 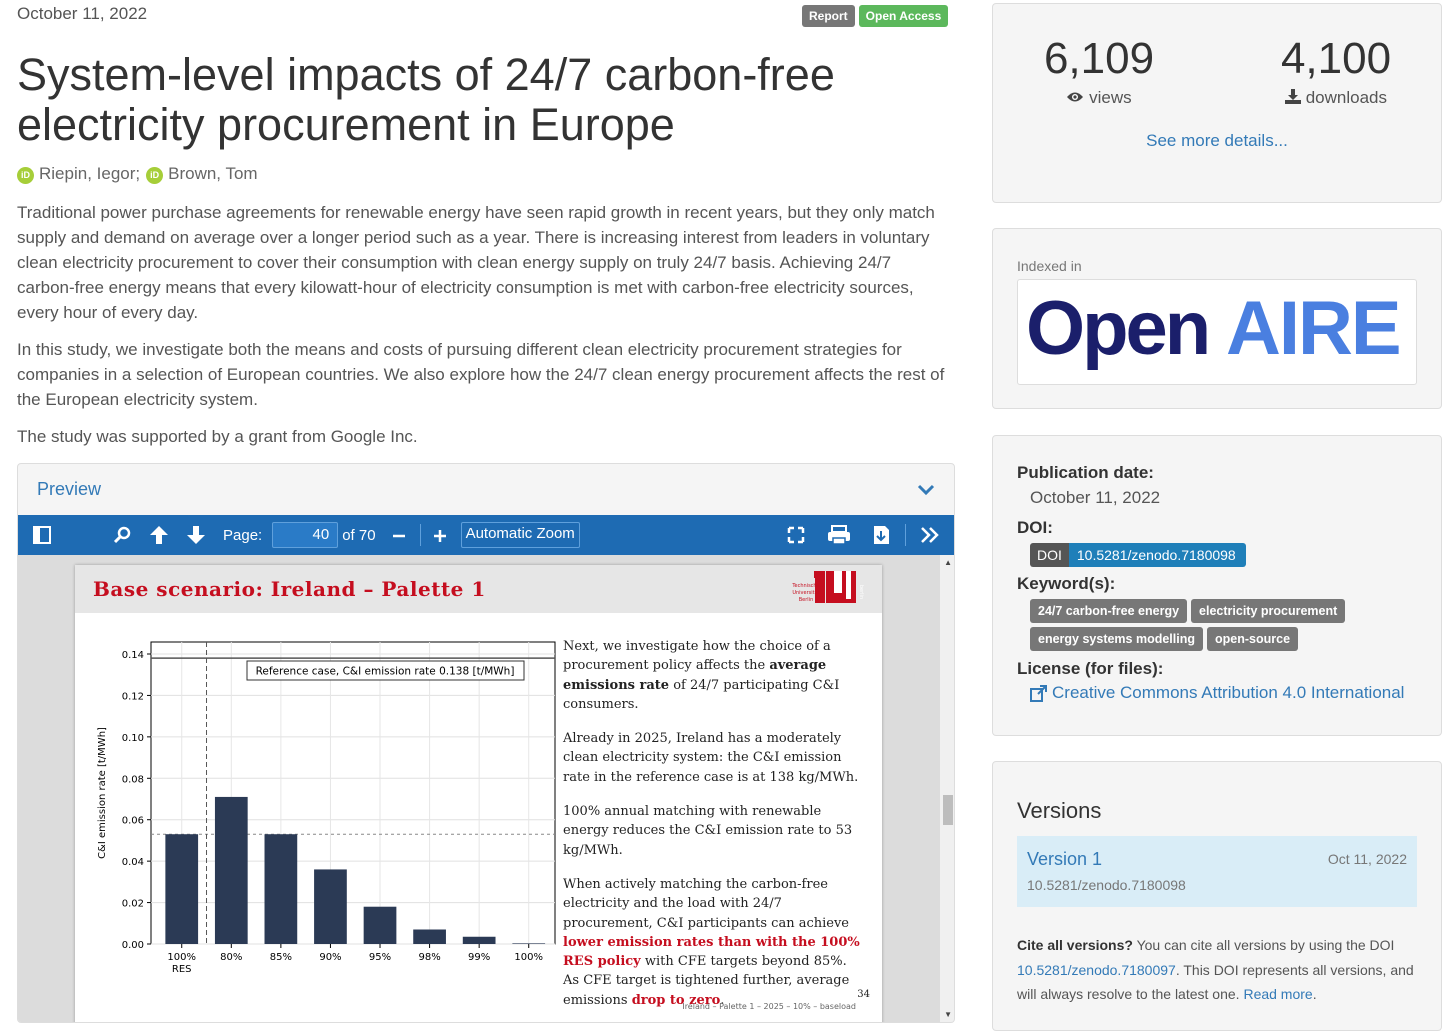 What do you see at coordinates (182, 969) in the screenshot?
I see `x-tick-label: RES` at bounding box center [182, 969].